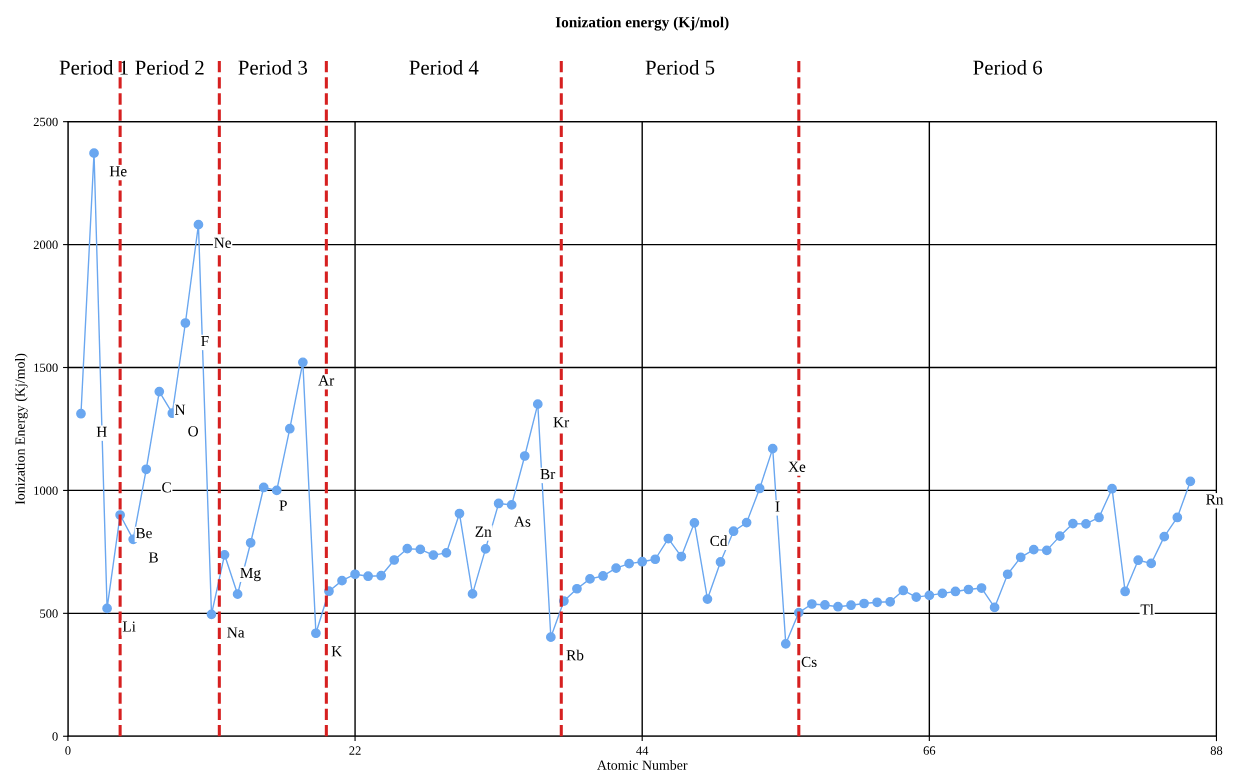 This screenshot has width=1235, height=775. What do you see at coordinates (283, 505) in the screenshot?
I see `annotation: P` at bounding box center [283, 505].